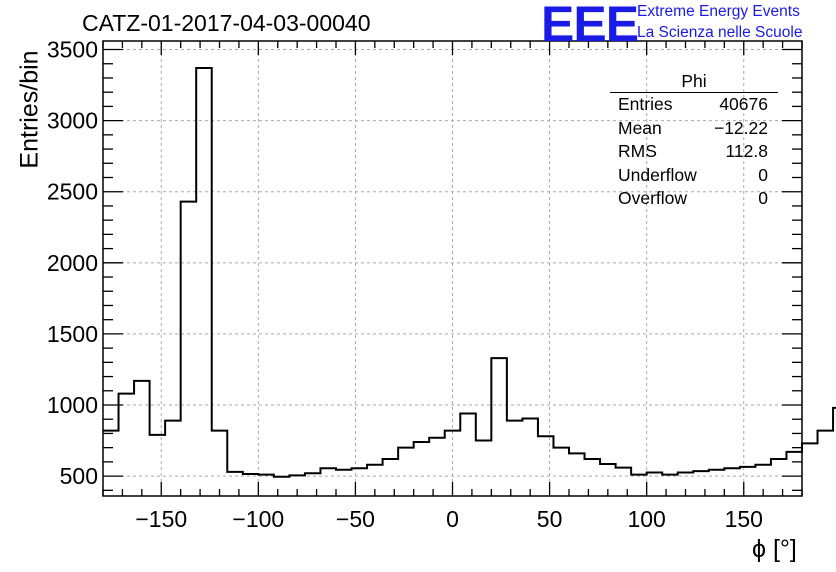 The image size is (836, 572). What do you see at coordinates (637, 151) in the screenshot?
I see `stats-label: RMS` at bounding box center [637, 151].